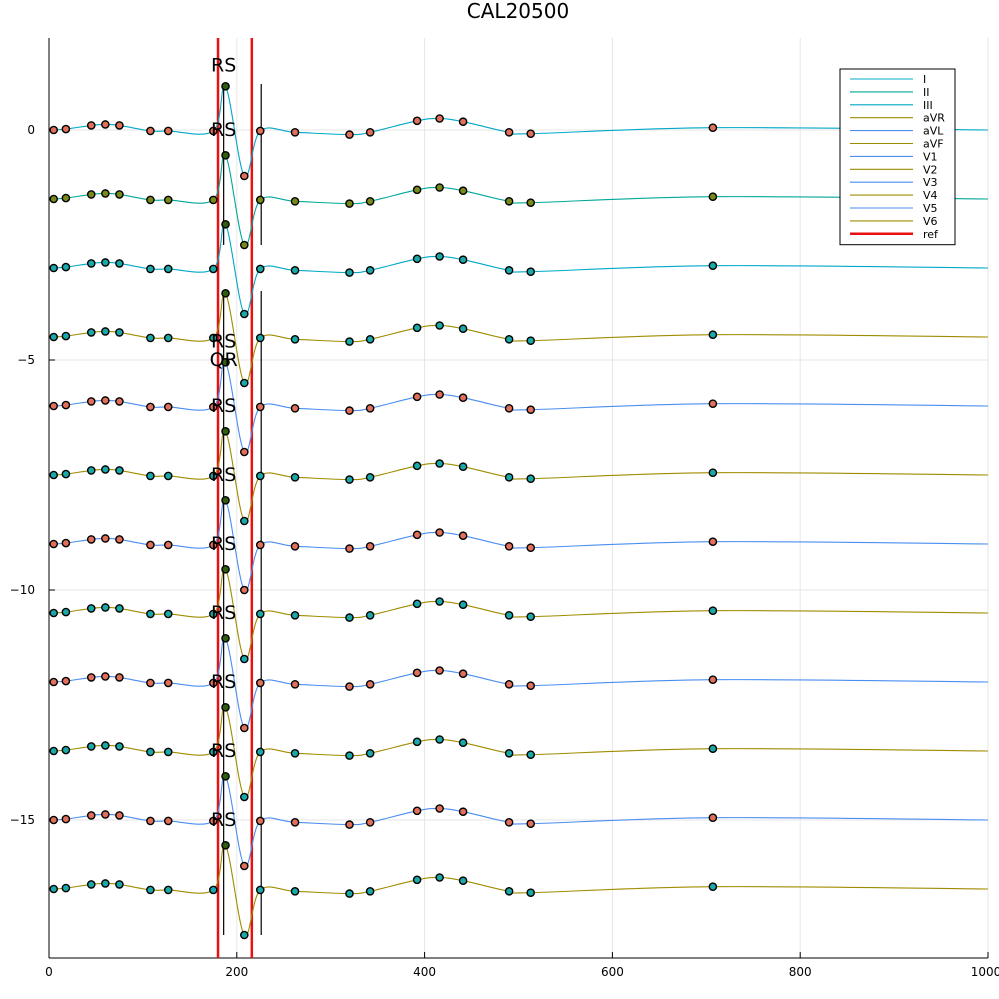  What do you see at coordinates (931, 234) in the screenshot?
I see `legend-label: ref` at bounding box center [931, 234].